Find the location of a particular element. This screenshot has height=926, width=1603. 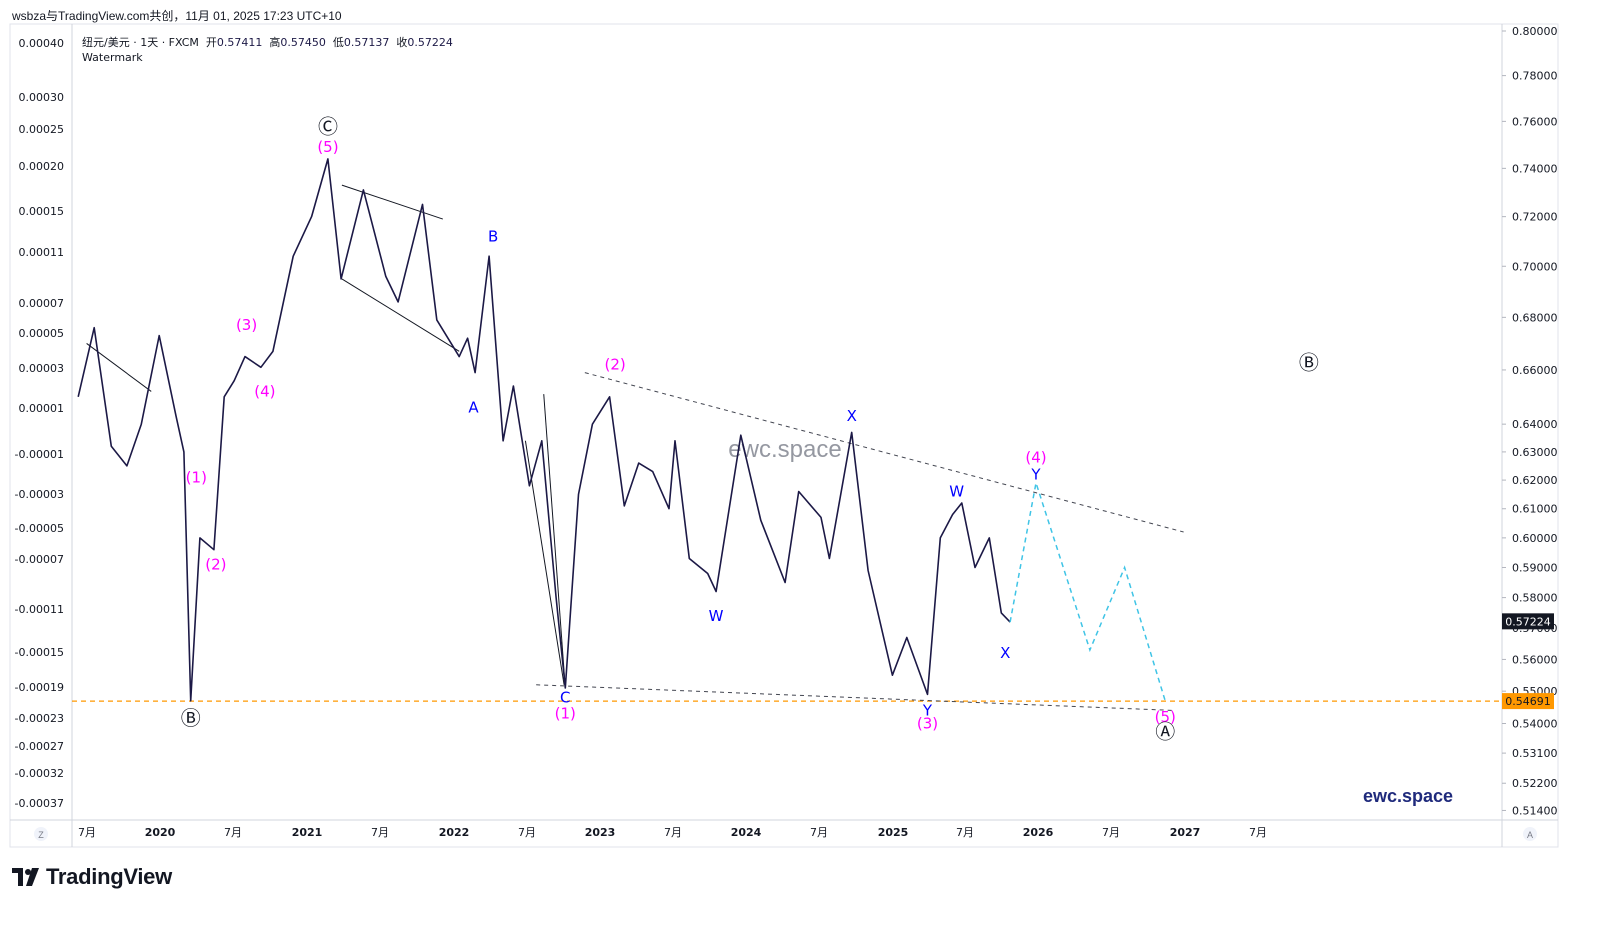

dashed-trendline is located at coordinates (856, 698).